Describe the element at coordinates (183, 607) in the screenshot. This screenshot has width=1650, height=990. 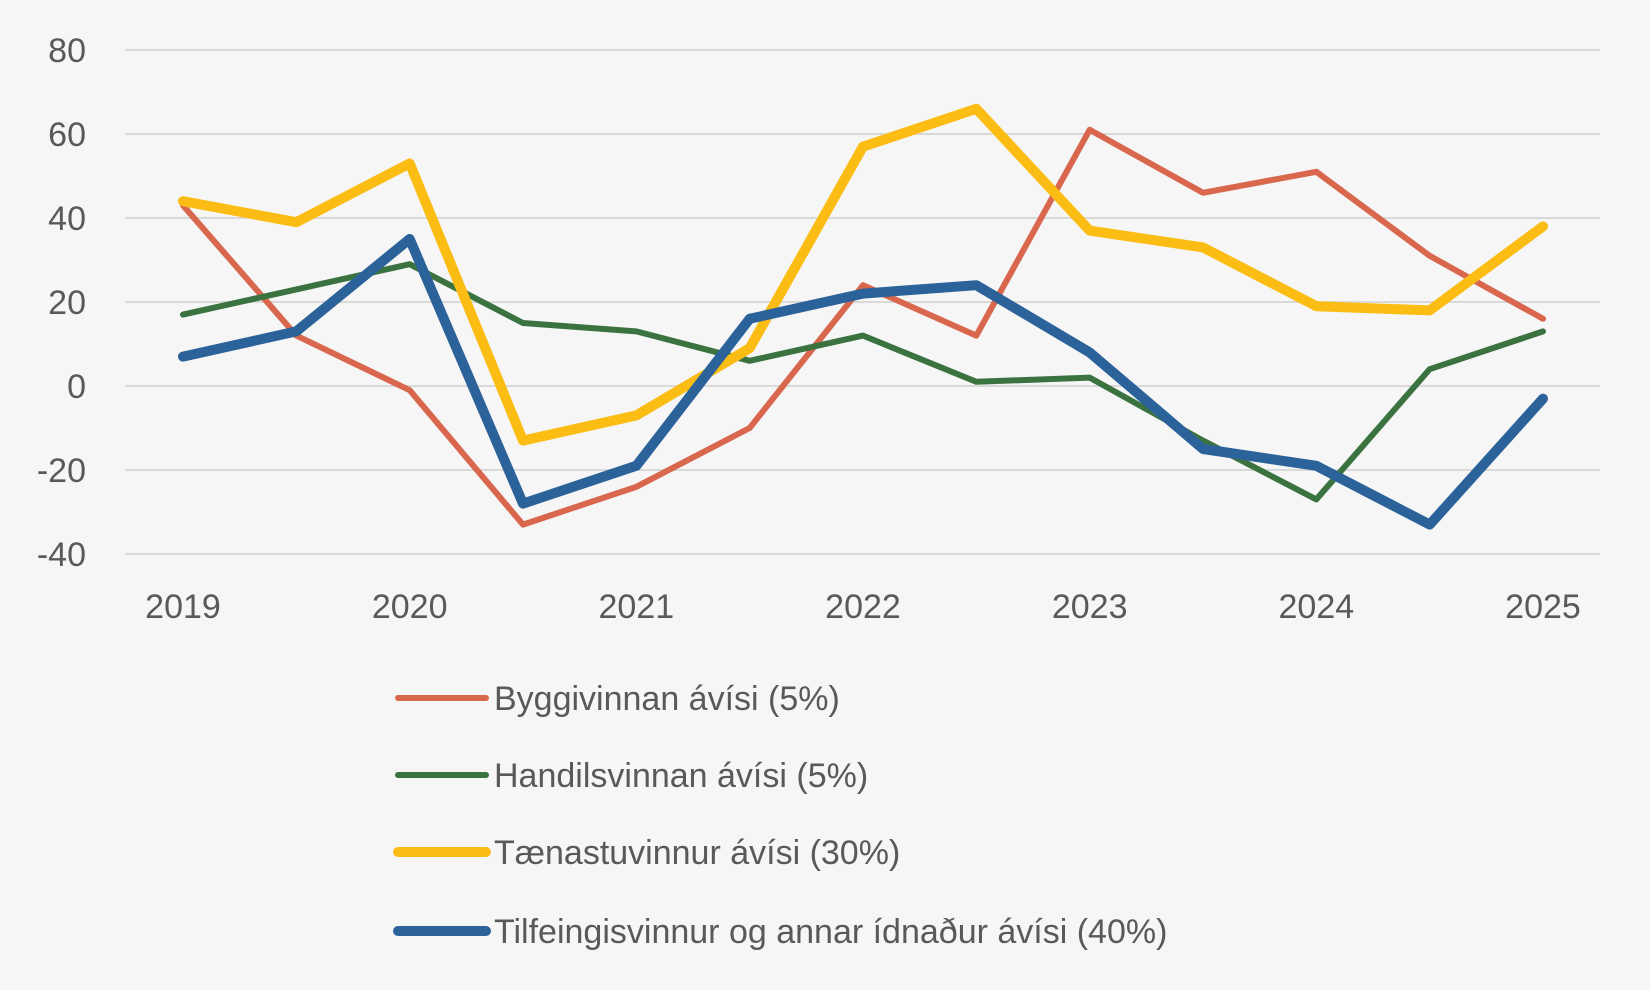
I see `x-tick-label: 2019` at that location.